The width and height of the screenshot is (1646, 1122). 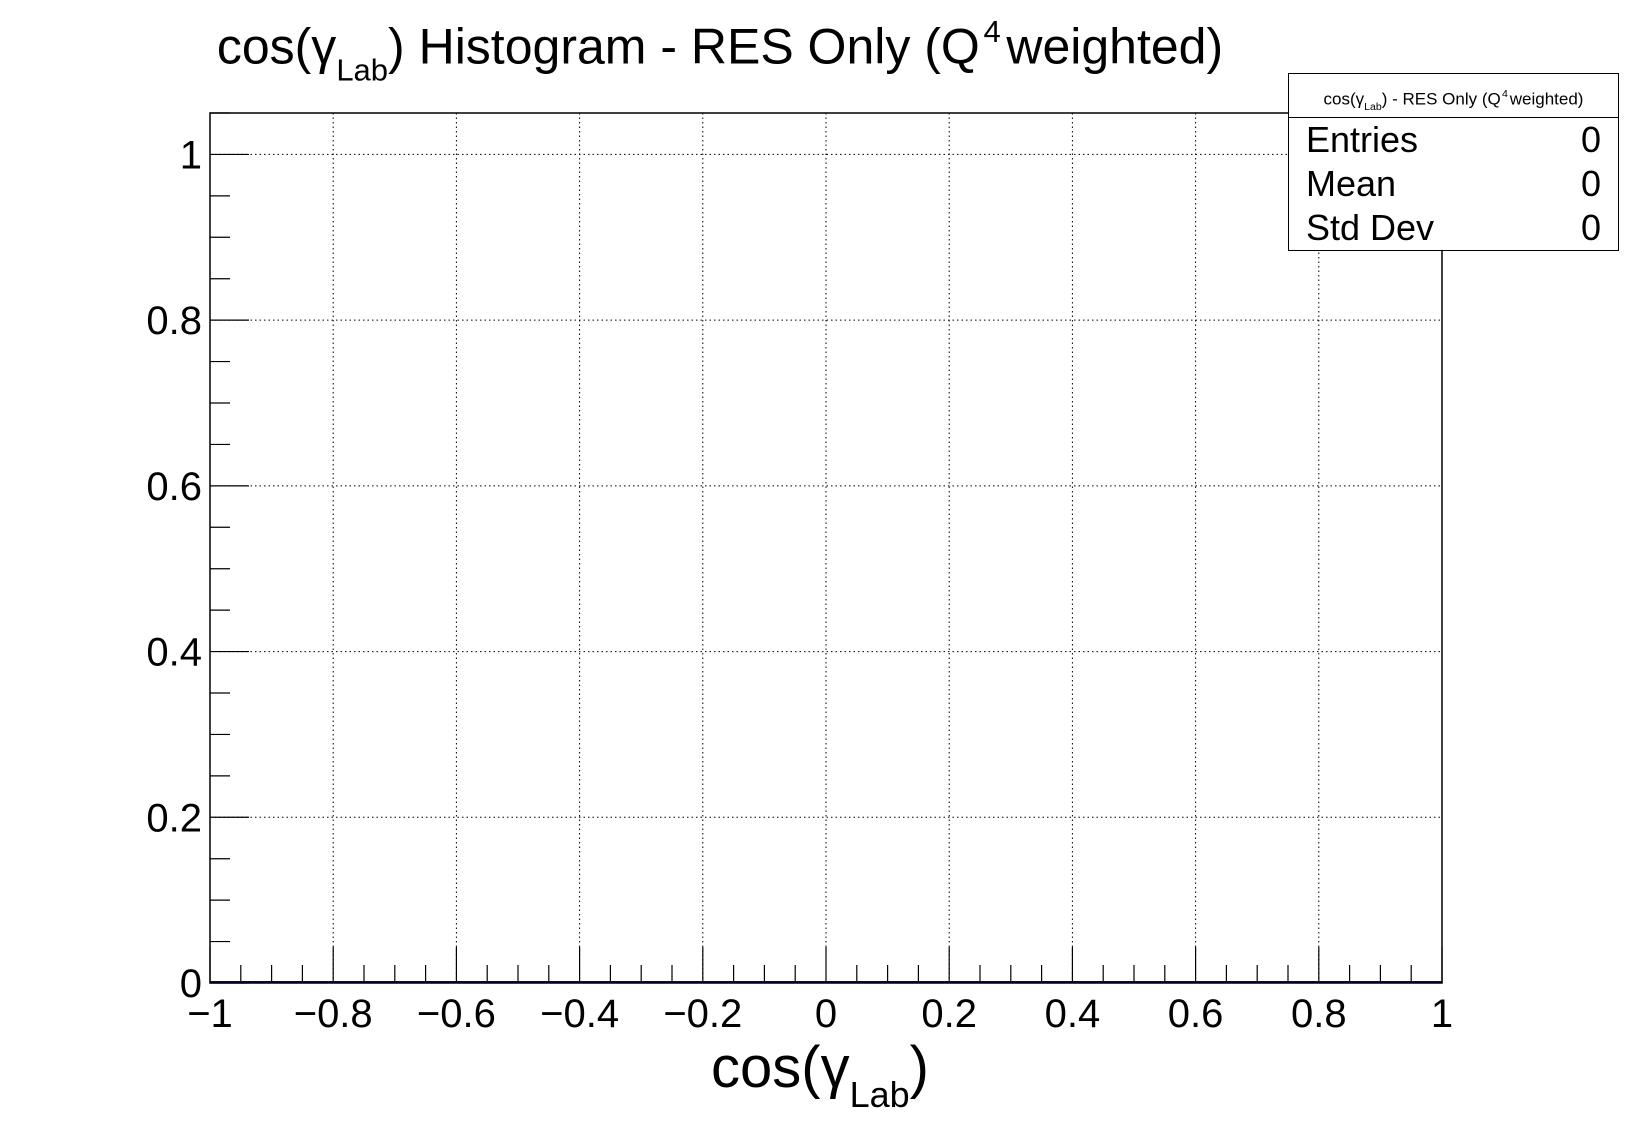 I want to click on x-tick-label: −0.6, so click(x=456, y=1014).